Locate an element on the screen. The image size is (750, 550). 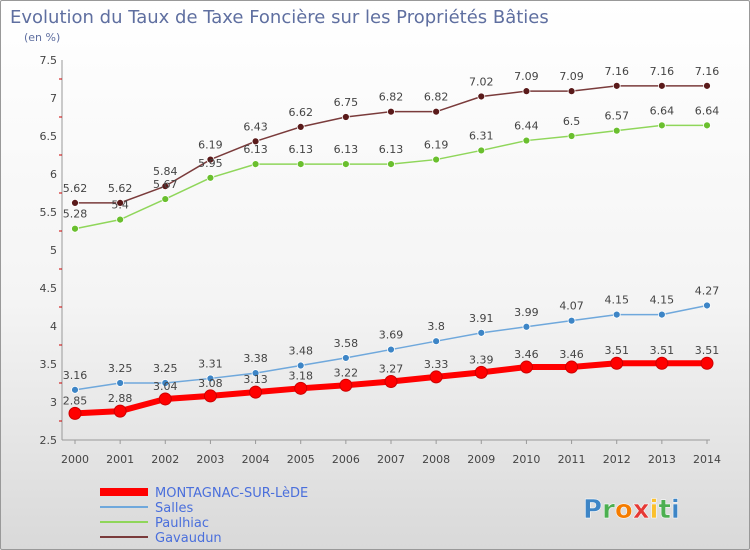
x-tick-label: 2006 is located at coordinates (346, 459).